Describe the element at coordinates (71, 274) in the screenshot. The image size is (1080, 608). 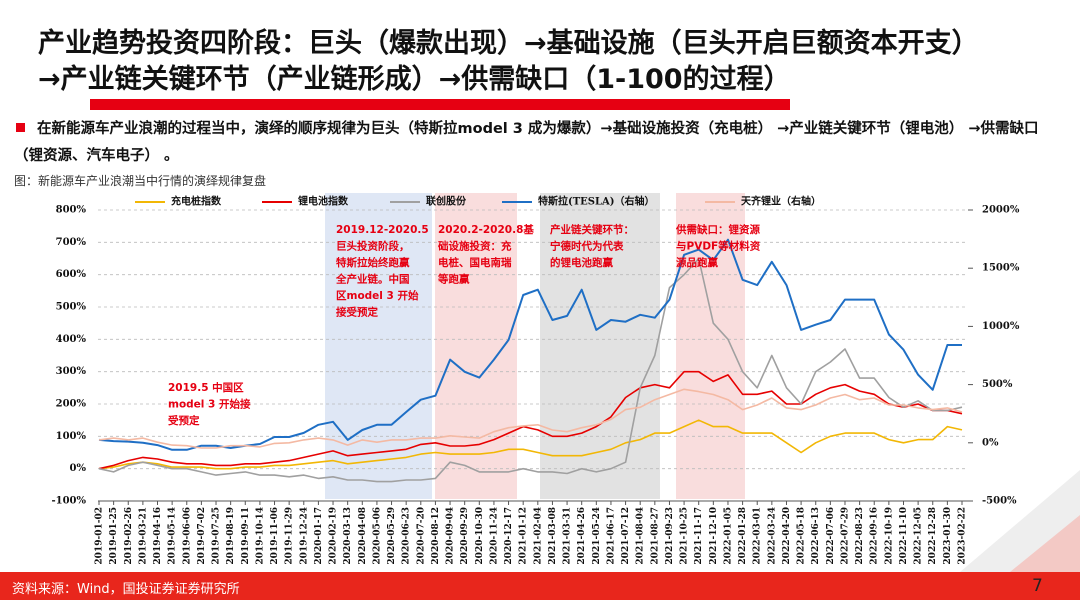
I see `y-tick-label: 600%` at that location.